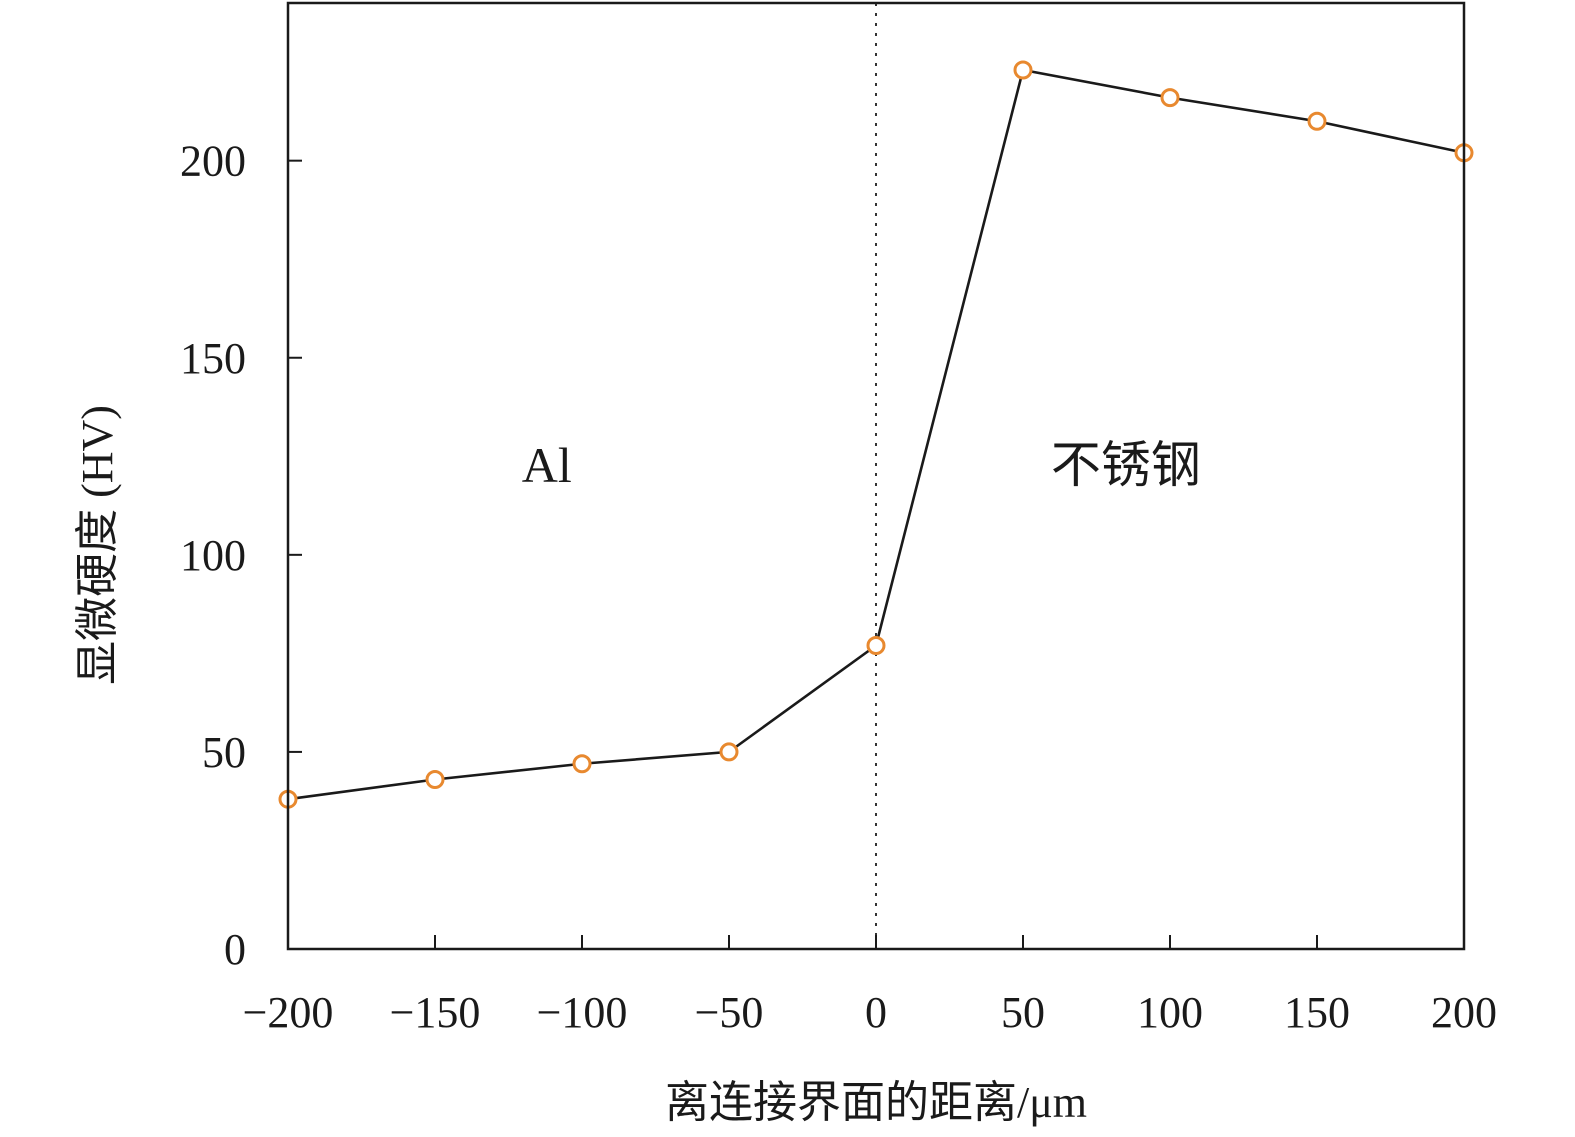  Describe the element at coordinates (861, 465) in the screenshot. I see `region-labels: Al 不锈钢` at that location.